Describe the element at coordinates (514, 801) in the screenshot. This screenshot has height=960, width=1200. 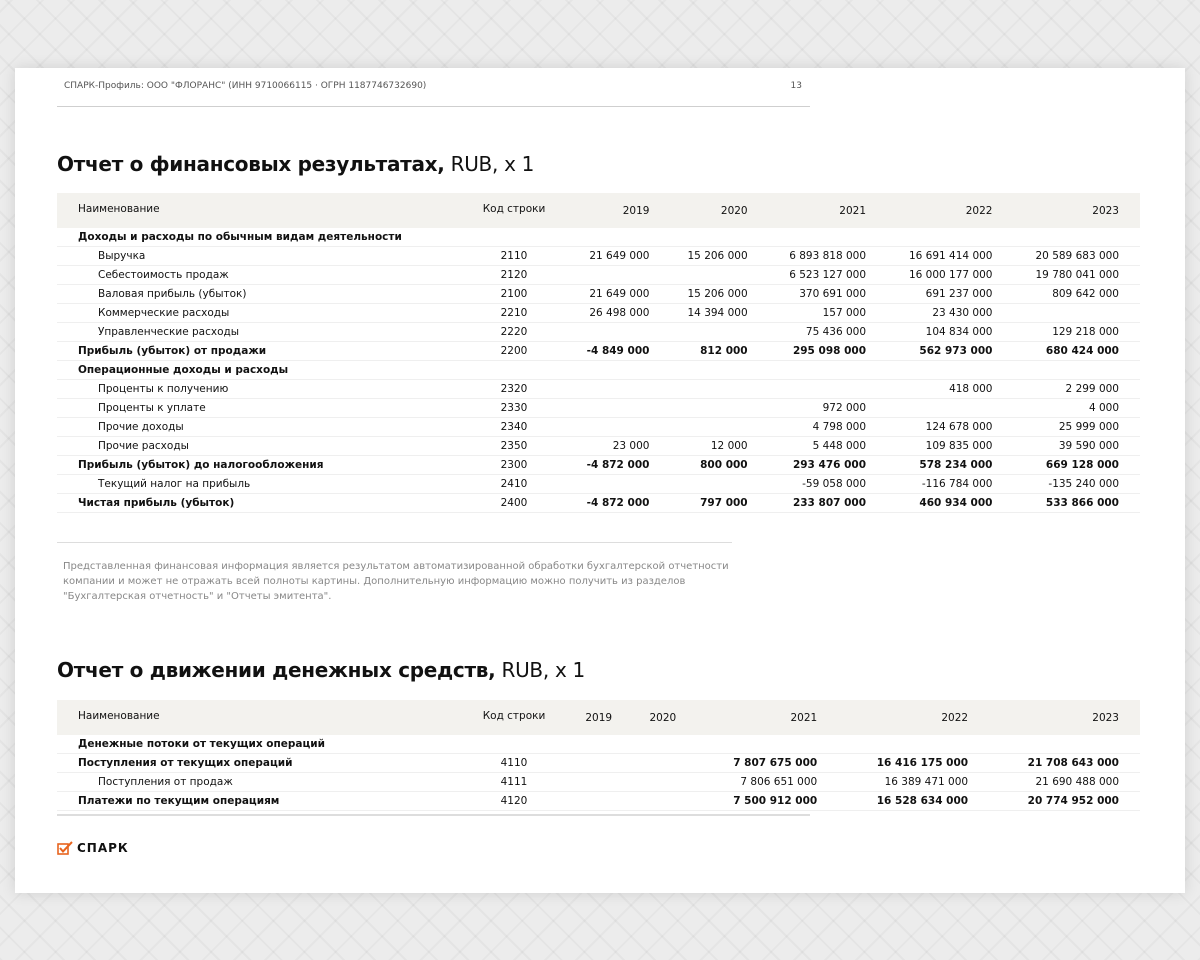
I see `row-code: 4120` at that location.